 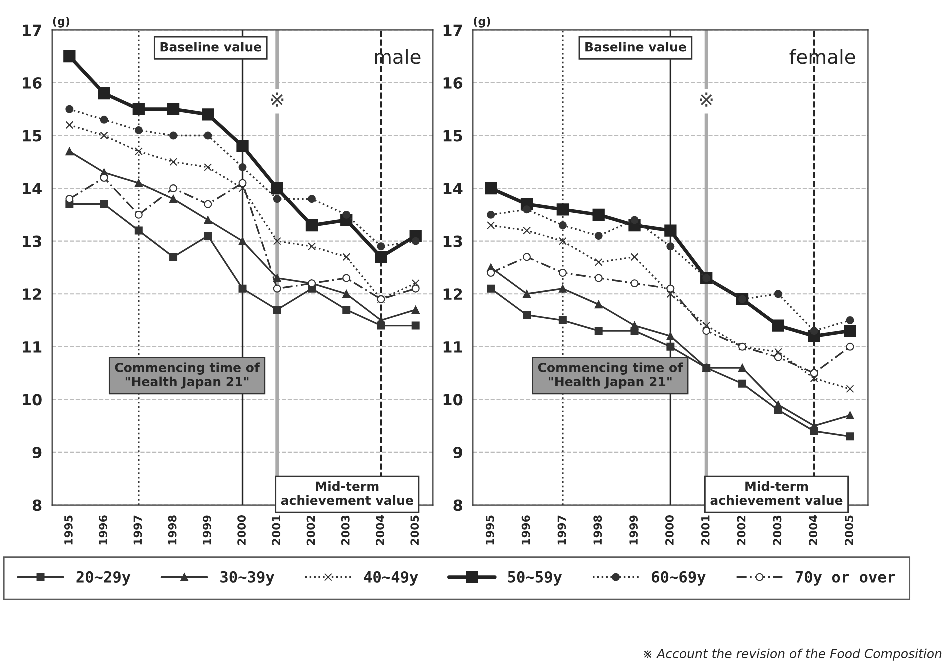 I want to click on text: ※ Account the revision of the Food Composition, so click(x=793, y=654).